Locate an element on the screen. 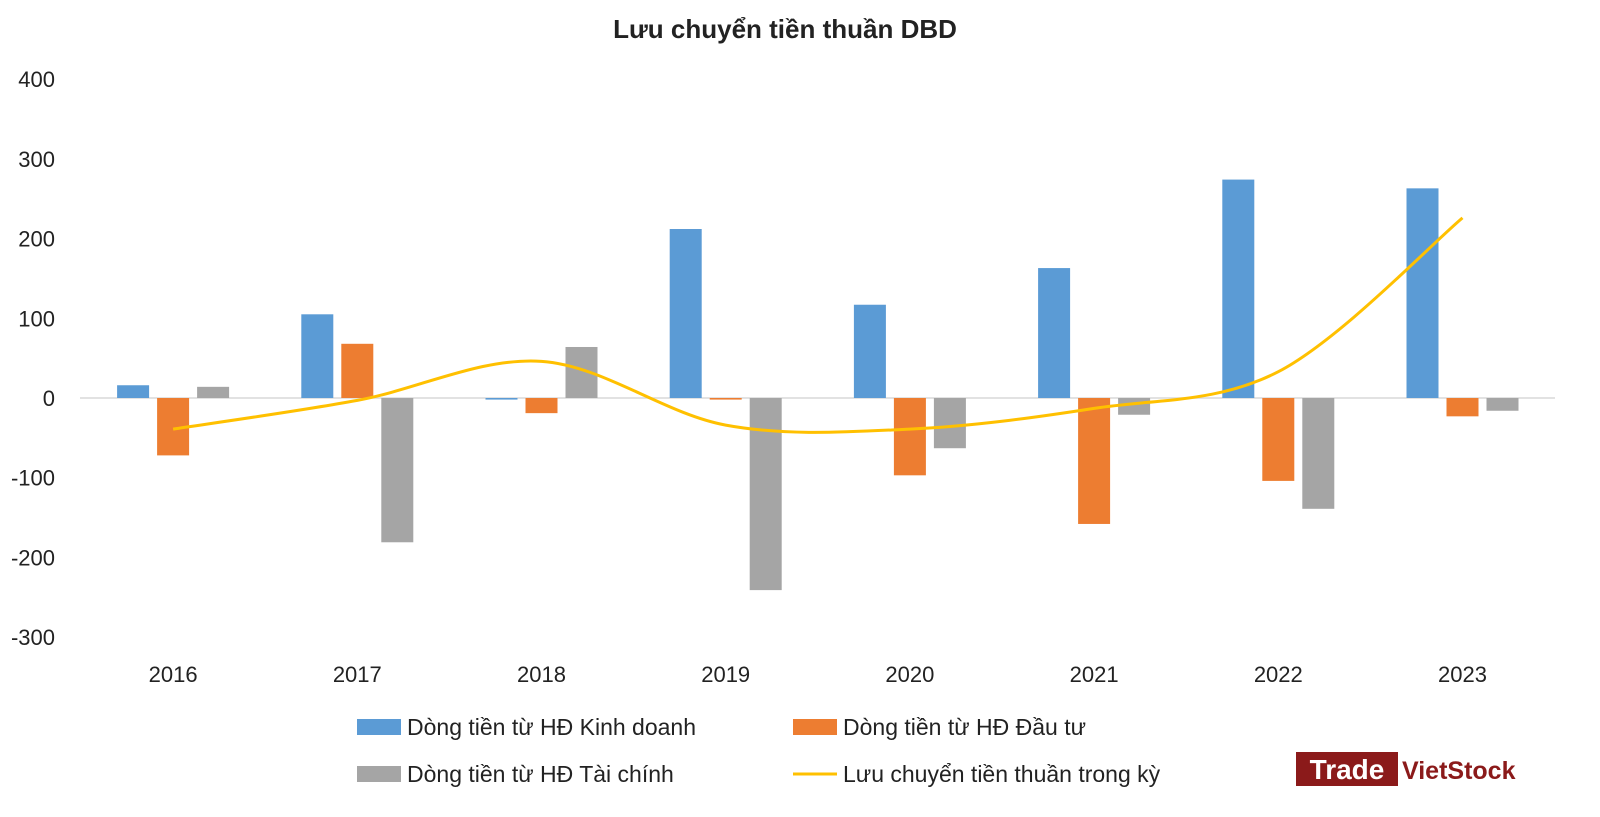 The width and height of the screenshot is (1600, 817). x-tick-label: 2020 is located at coordinates (909, 674).